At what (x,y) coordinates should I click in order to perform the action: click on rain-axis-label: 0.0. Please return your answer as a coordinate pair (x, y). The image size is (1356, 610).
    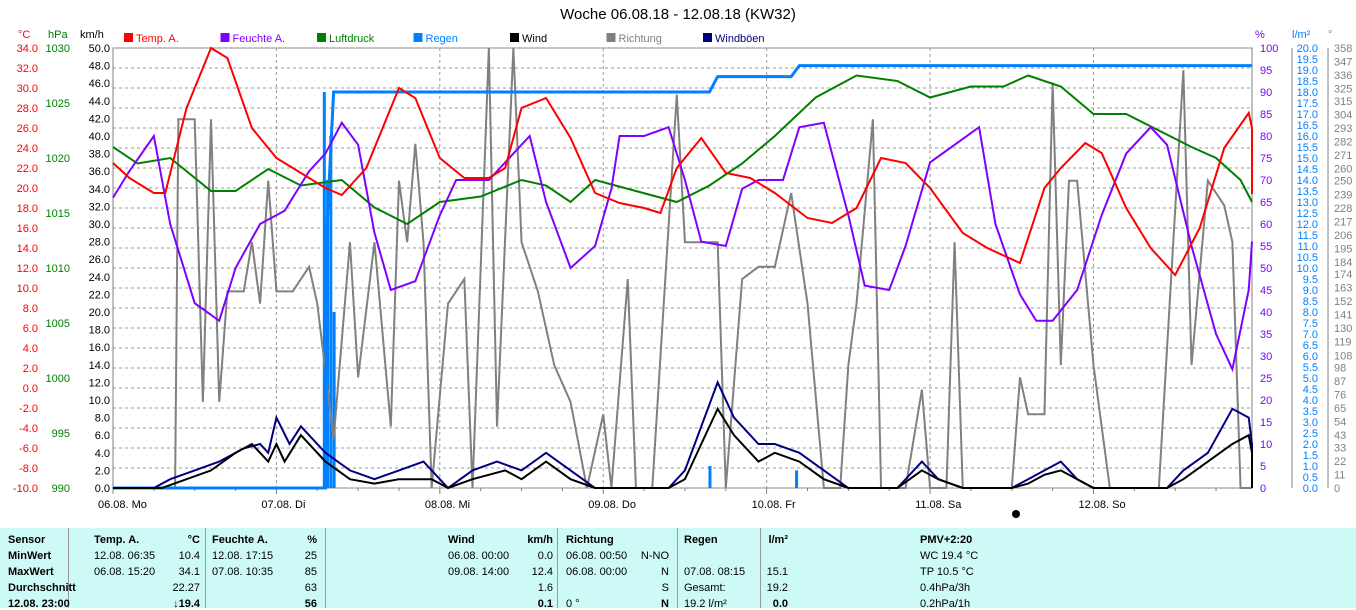
    Looking at the image, I should click on (1310, 489).